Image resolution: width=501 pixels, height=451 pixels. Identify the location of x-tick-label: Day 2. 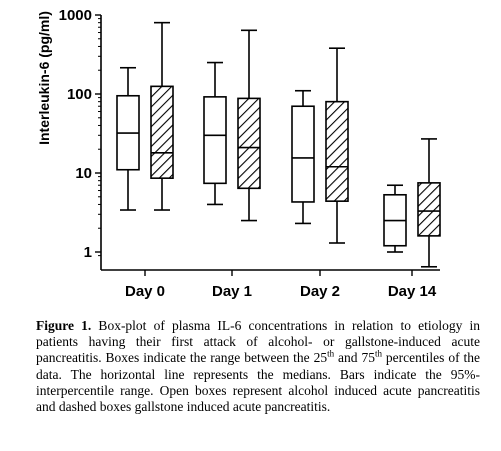
(320, 291).